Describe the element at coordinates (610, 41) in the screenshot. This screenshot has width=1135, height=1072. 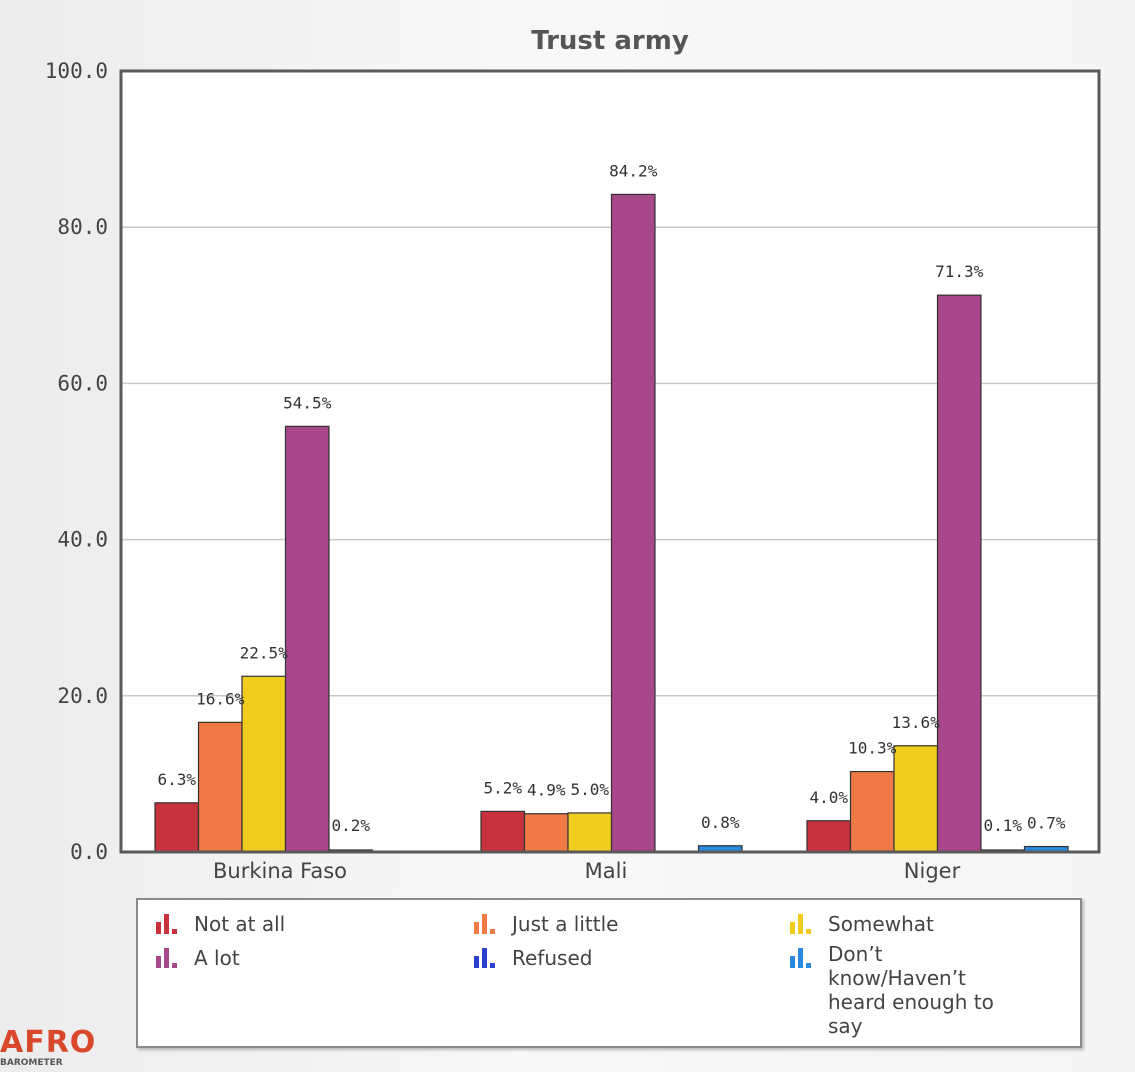
I see `chart-title: Trust army` at that location.